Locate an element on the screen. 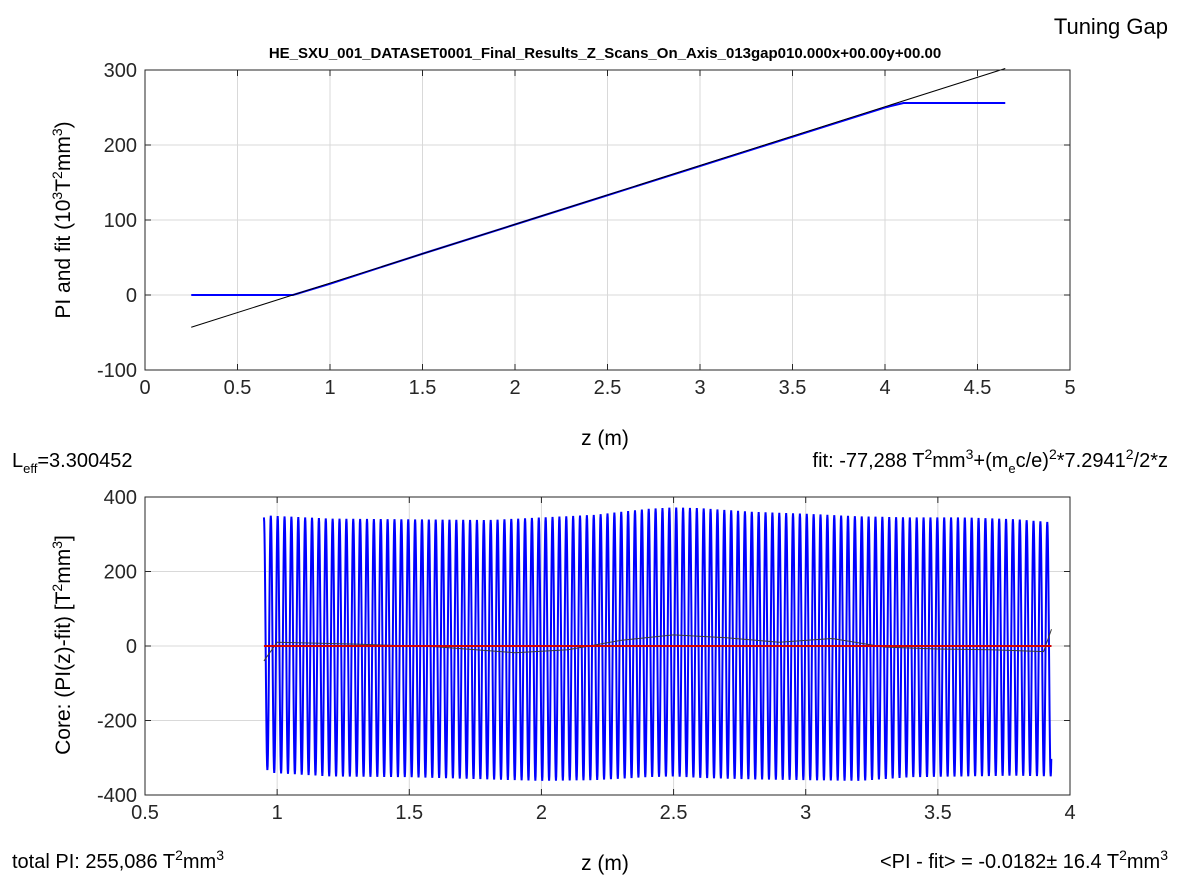 The image size is (1181, 877). tuning-gap-label: Tuning Gap is located at coordinates (1111, 26).